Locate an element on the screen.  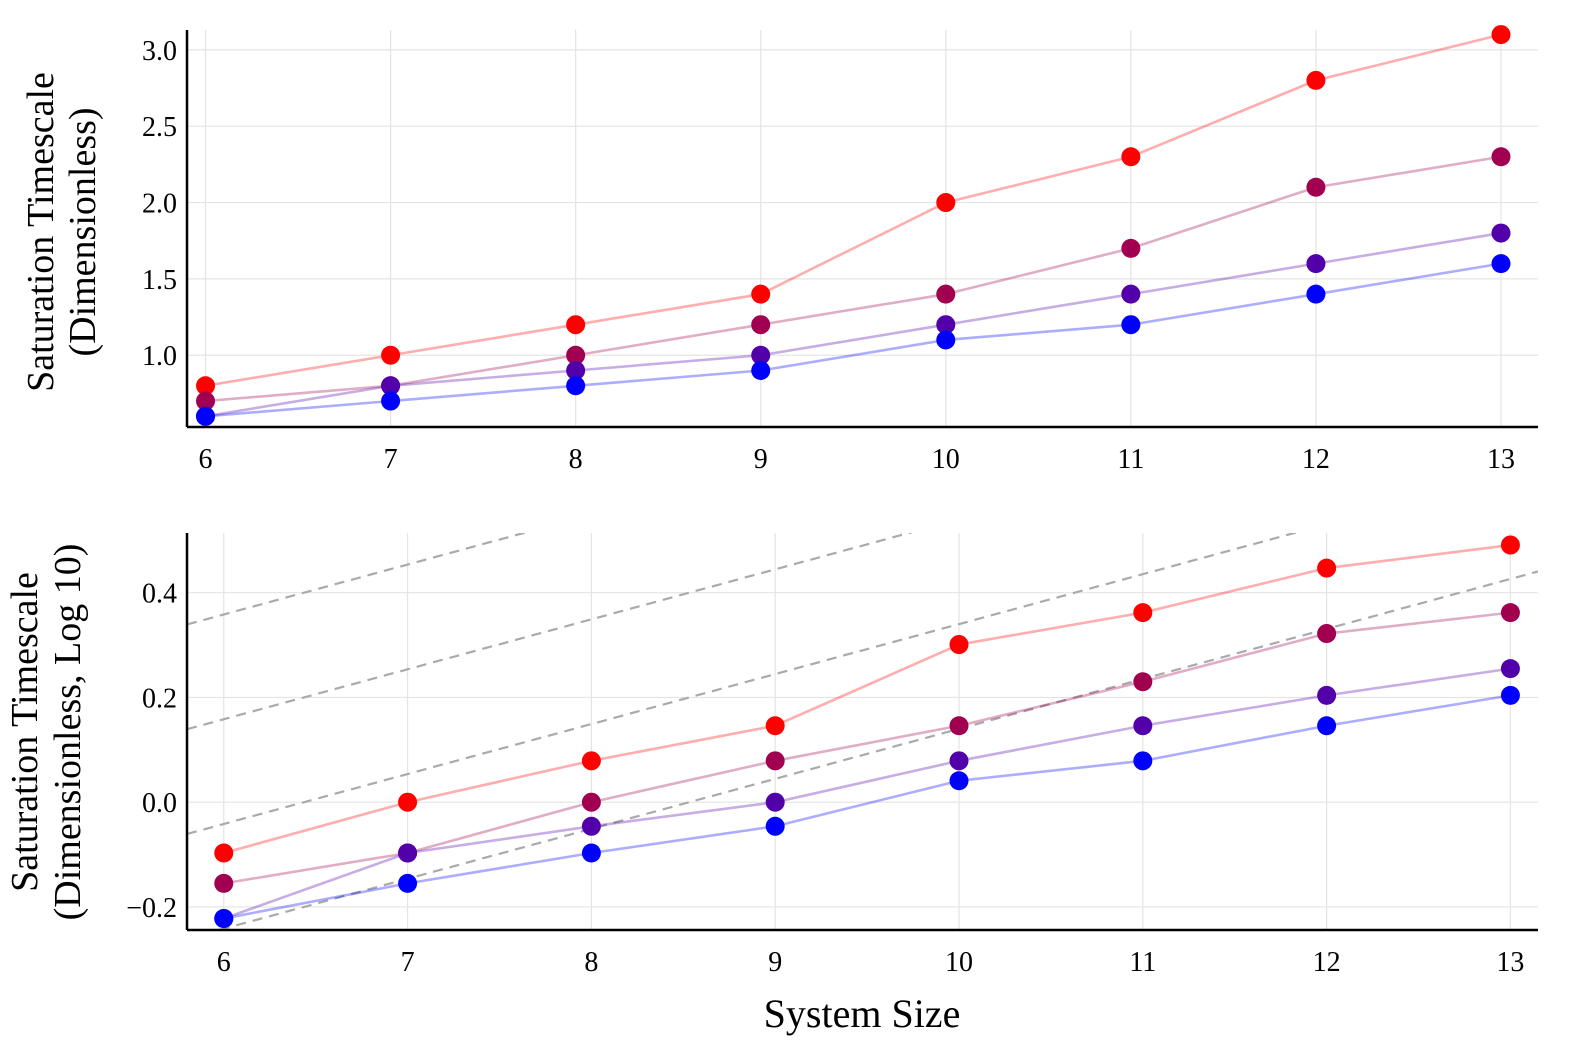
bottom-x-tick-label: 9 is located at coordinates (775, 962).